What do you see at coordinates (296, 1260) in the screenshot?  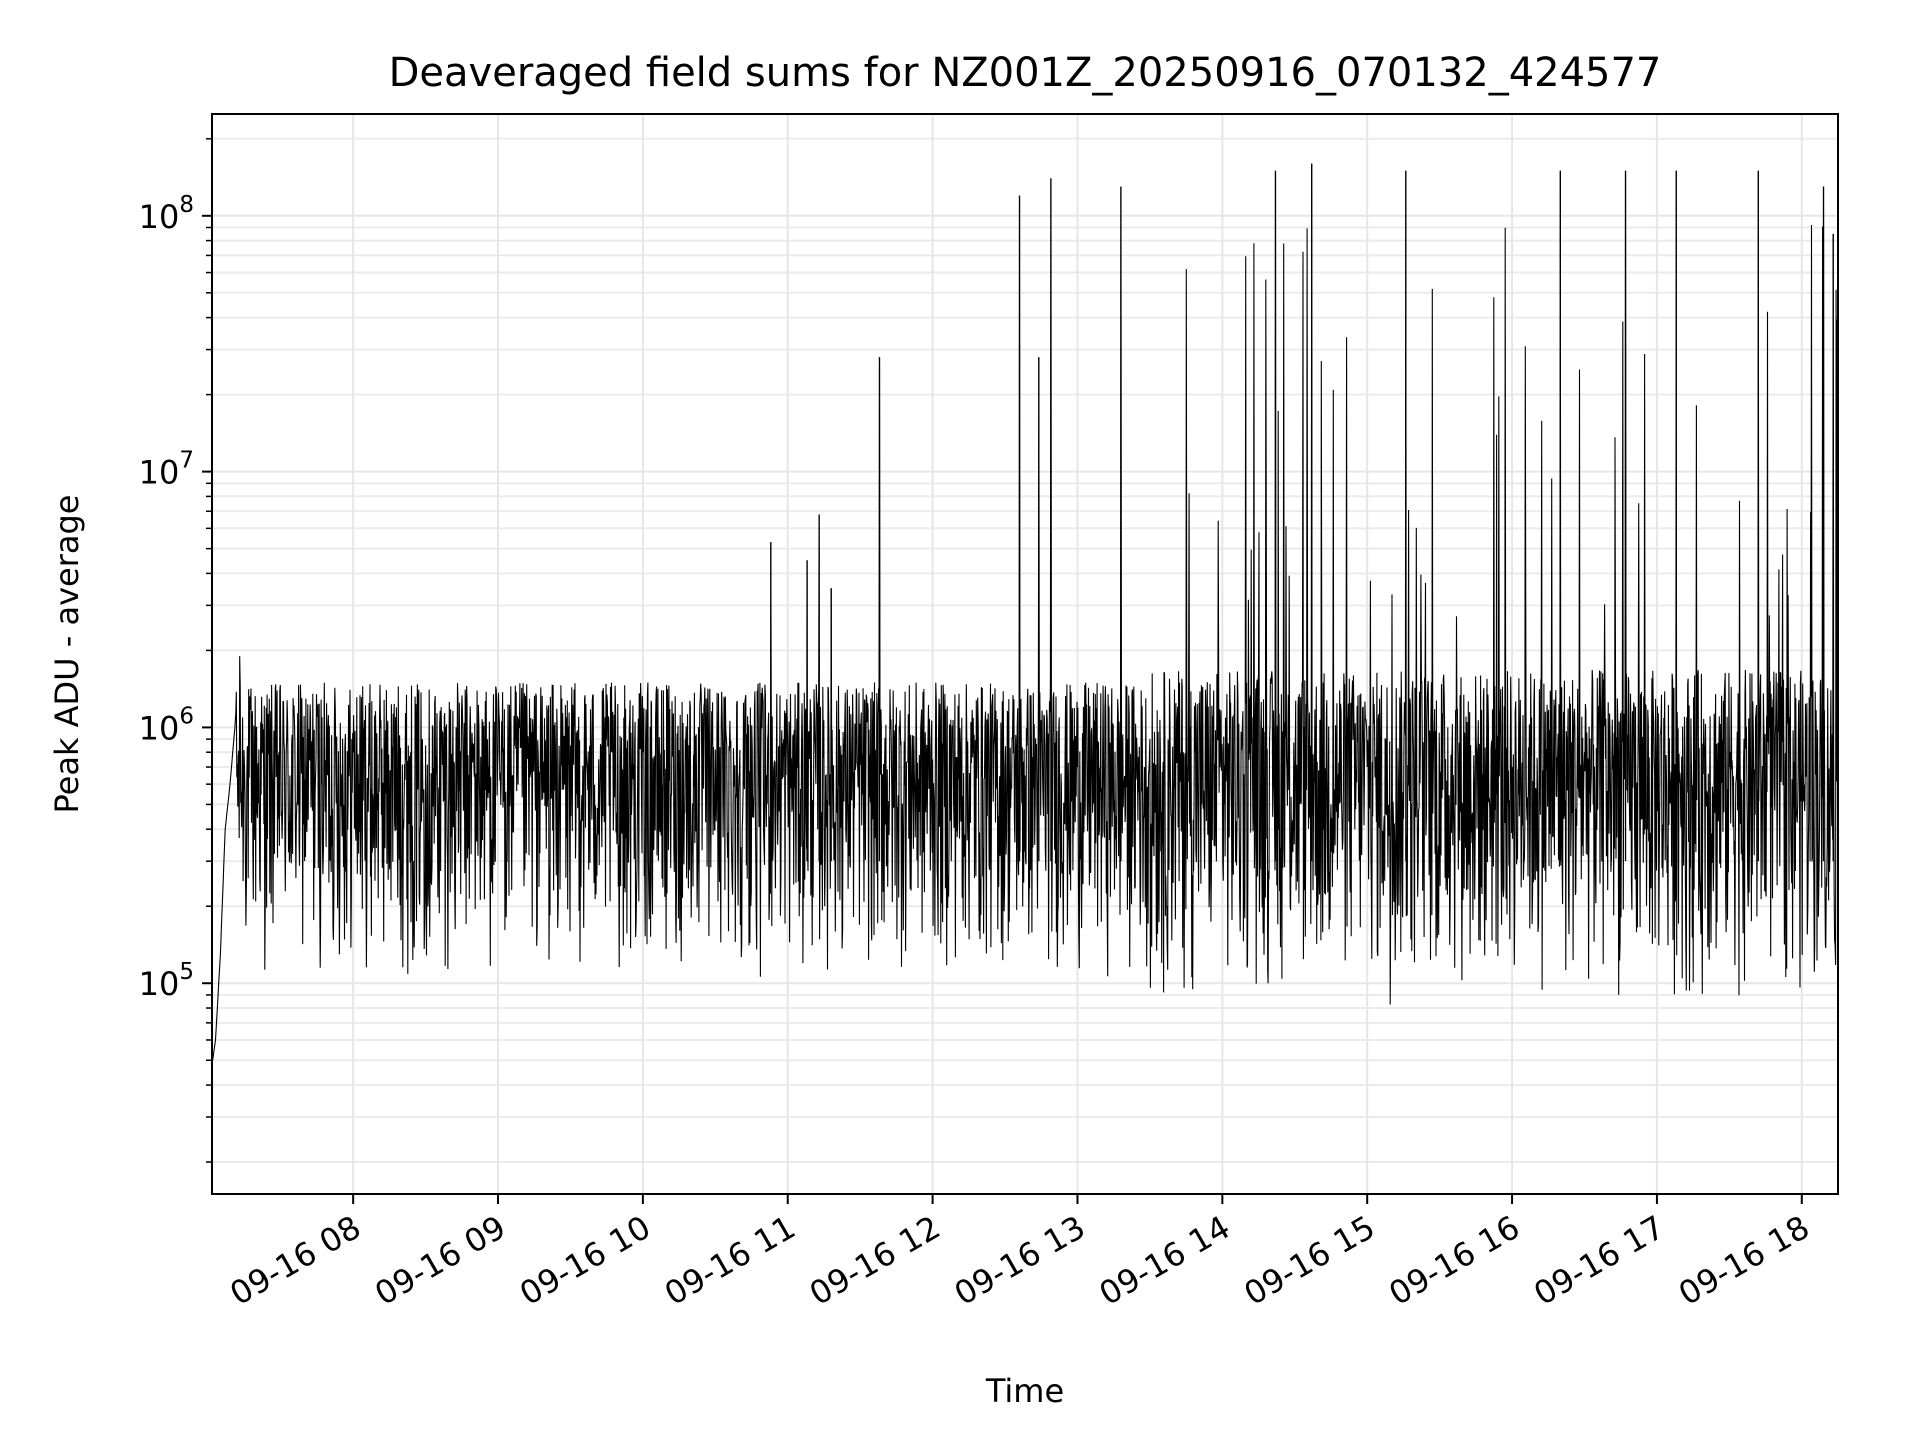 I see `x-tick-label: 09-16 08` at bounding box center [296, 1260].